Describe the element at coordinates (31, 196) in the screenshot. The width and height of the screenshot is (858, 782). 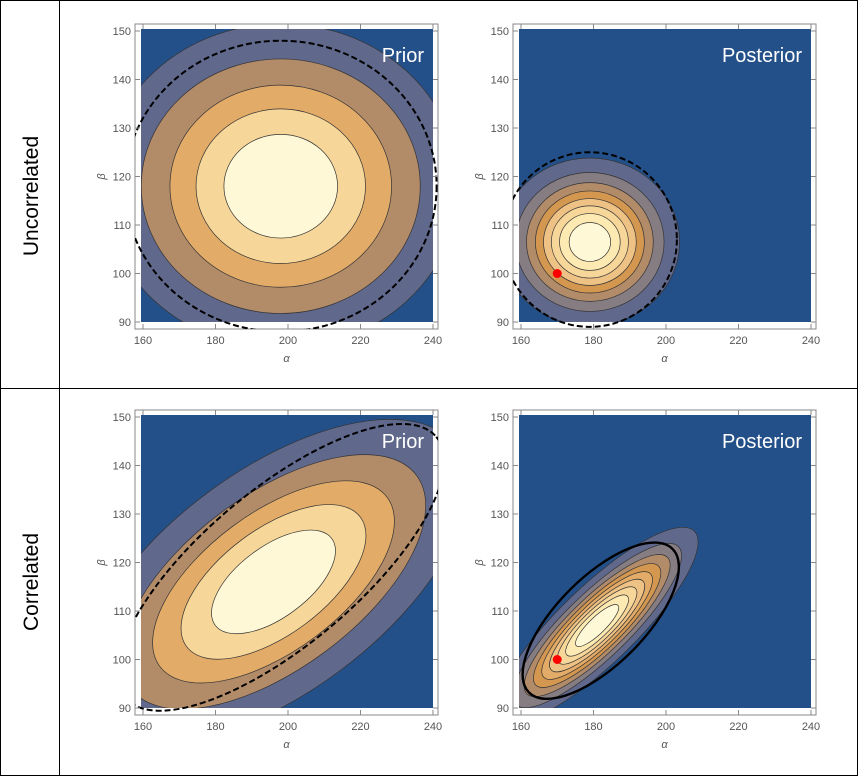
I see `row-label-uncorrelated: Uncorrelated` at that location.